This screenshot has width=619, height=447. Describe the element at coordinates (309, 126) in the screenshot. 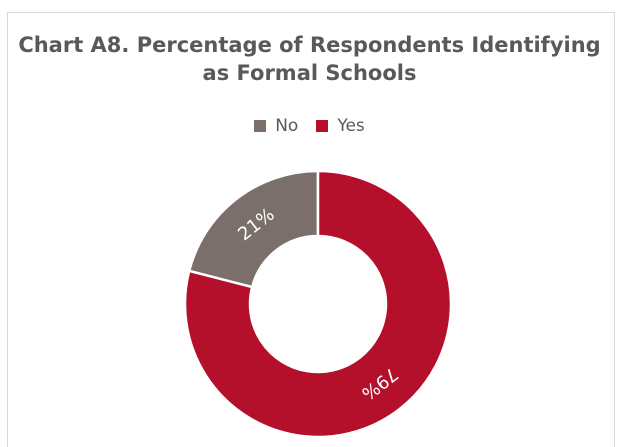

I see `chart-legend: No Yes` at that location.